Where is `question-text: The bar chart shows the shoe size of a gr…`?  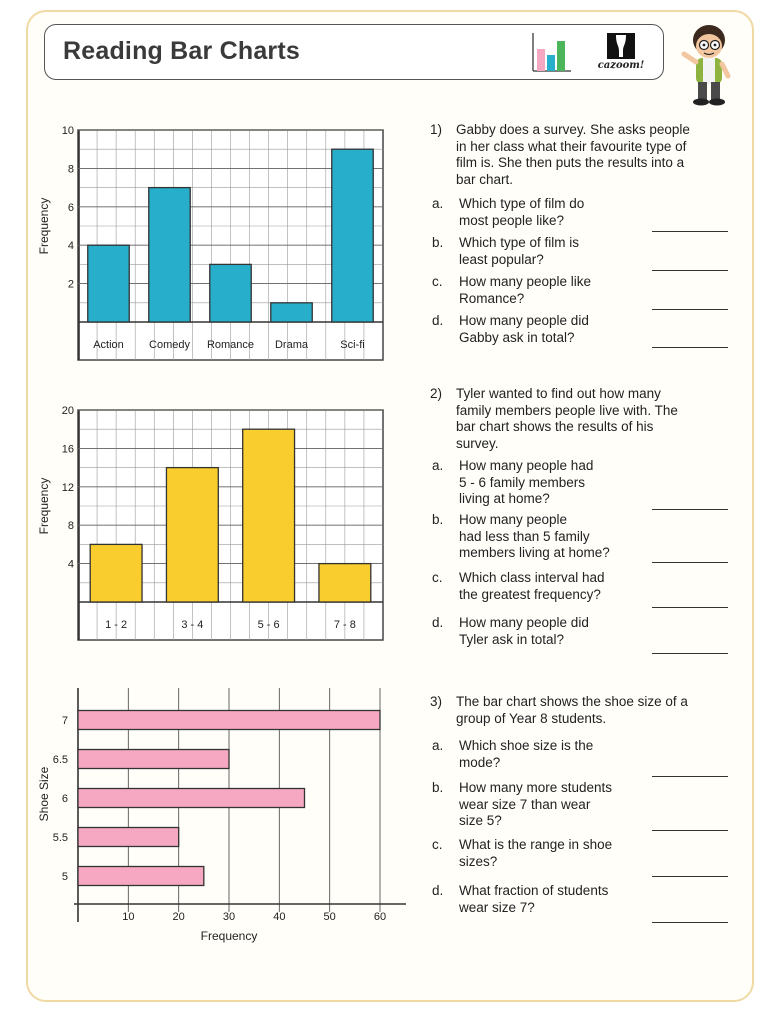
question-text: The bar chart shows the shoe size of a gr… is located at coordinates (572, 710).